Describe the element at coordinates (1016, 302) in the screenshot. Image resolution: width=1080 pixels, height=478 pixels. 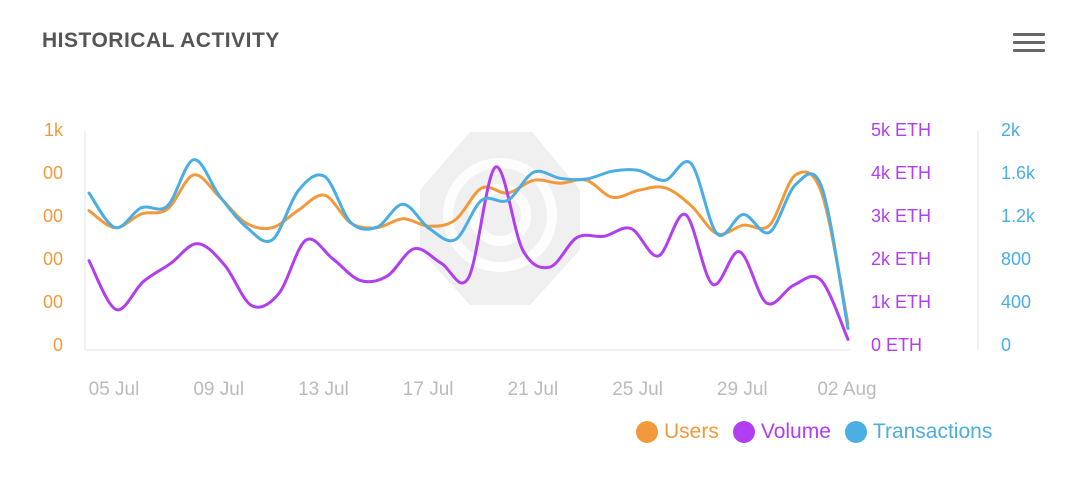
I see `y-tick-label-transactions: 400` at that location.